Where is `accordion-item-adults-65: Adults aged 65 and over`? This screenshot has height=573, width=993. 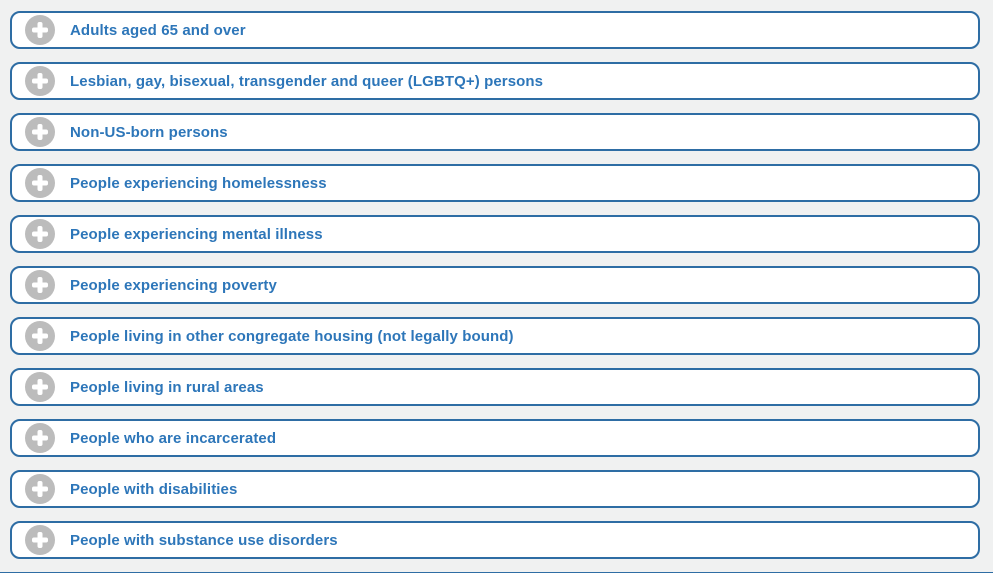 accordion-item-adults-65: Adults aged 65 and over is located at coordinates (495, 30).